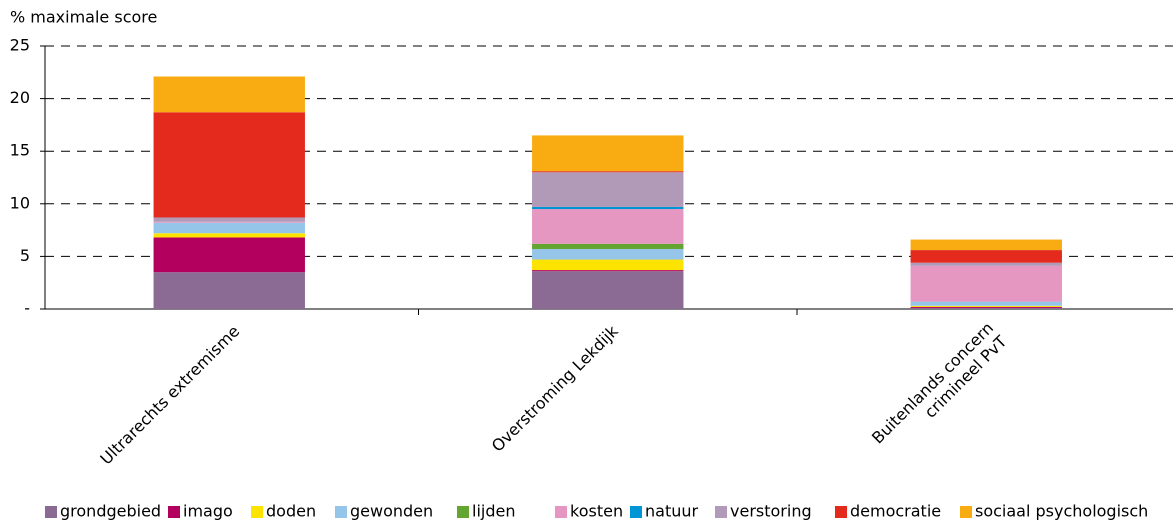 This screenshot has height=520, width=1173. I want to click on y-tick-label: 25, so click(20, 45).